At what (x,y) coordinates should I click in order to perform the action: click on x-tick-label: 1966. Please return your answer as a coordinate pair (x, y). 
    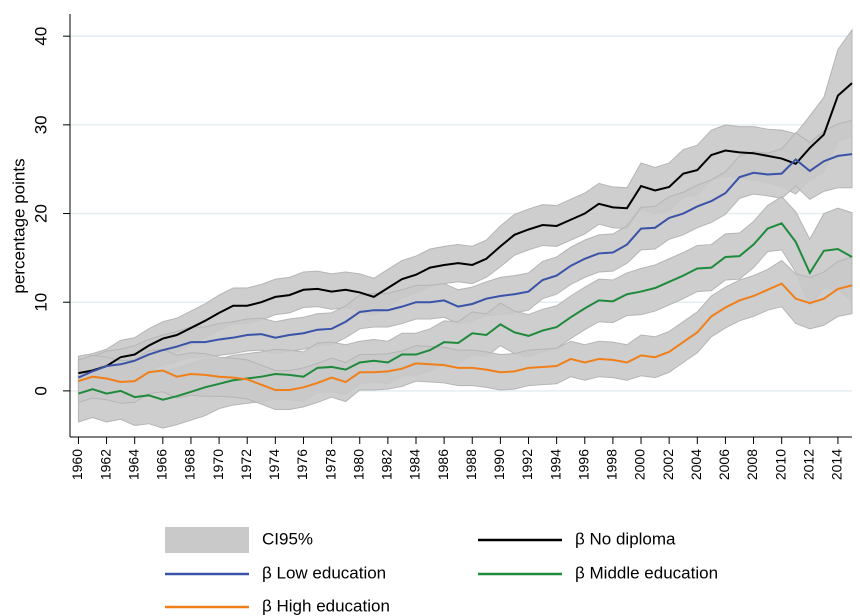
    Looking at the image, I should click on (162, 464).